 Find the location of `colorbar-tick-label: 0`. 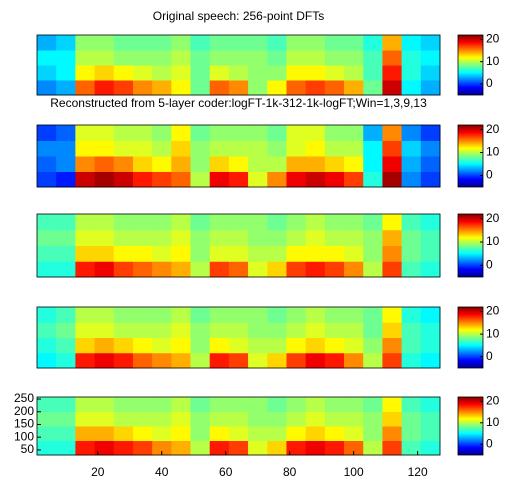

colorbar-tick-label: 0 is located at coordinates (489, 265).